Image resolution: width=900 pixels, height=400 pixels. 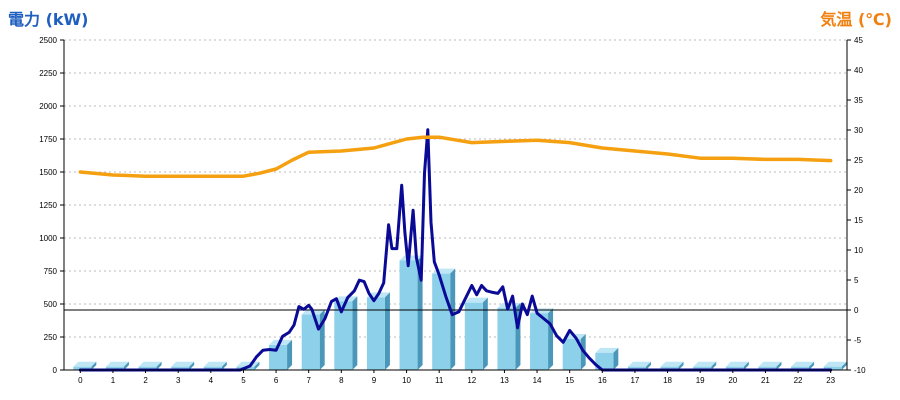 I want to click on right-tick-label: 0, so click(x=856, y=310).